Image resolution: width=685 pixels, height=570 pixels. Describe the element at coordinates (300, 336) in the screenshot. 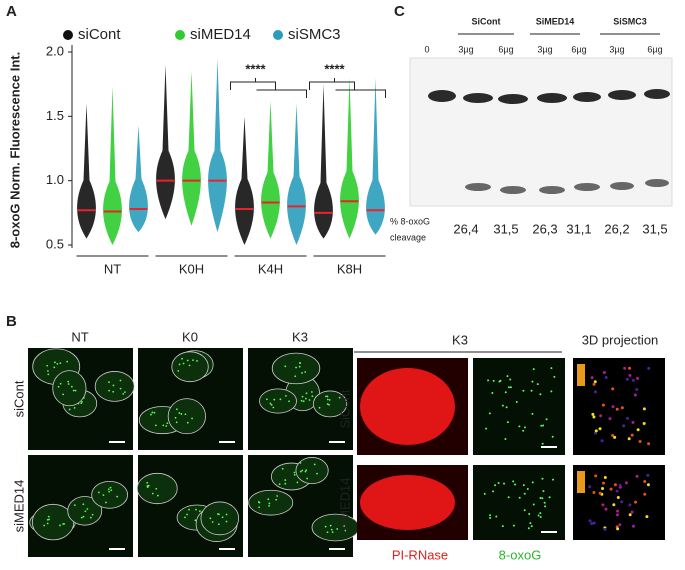

I see `column-label: K3` at that location.